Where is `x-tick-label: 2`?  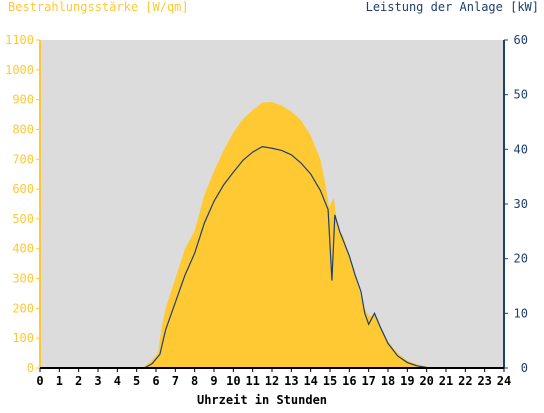
x-tick-label: 2 is located at coordinates (78, 381).